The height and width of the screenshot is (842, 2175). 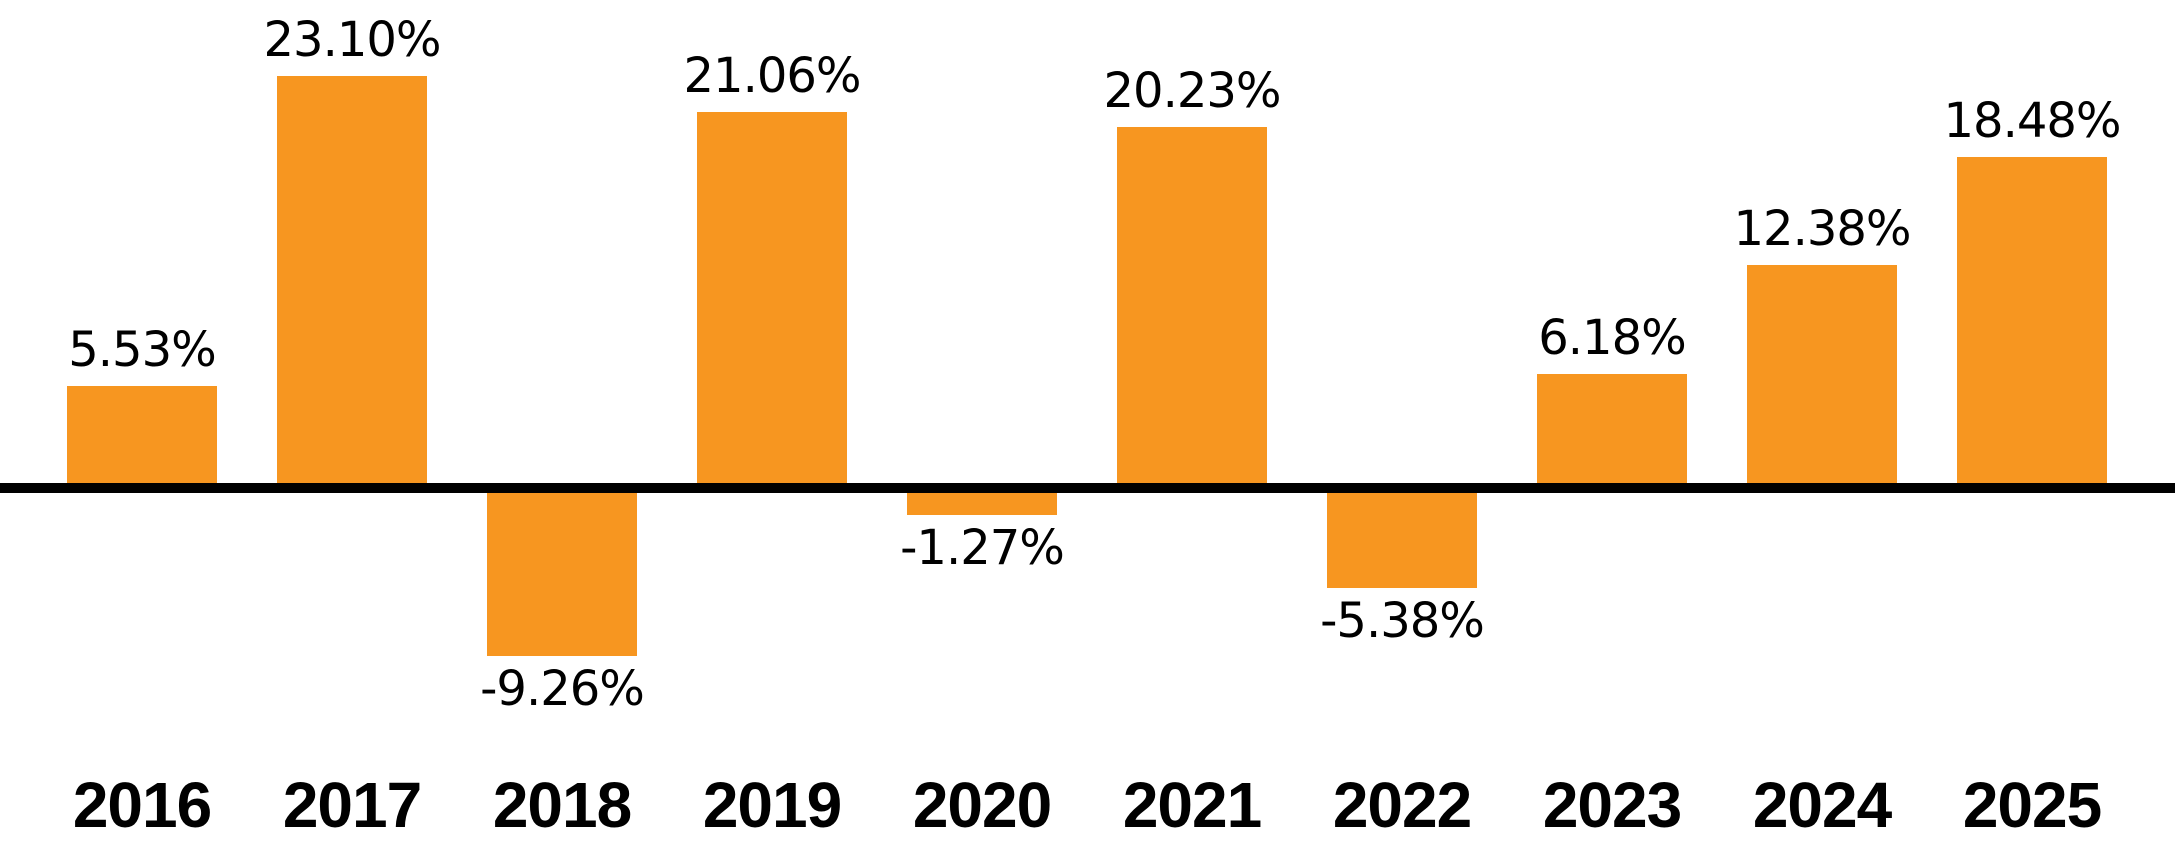 I want to click on bar-value-label: 23.10%, so click(x=352, y=39).